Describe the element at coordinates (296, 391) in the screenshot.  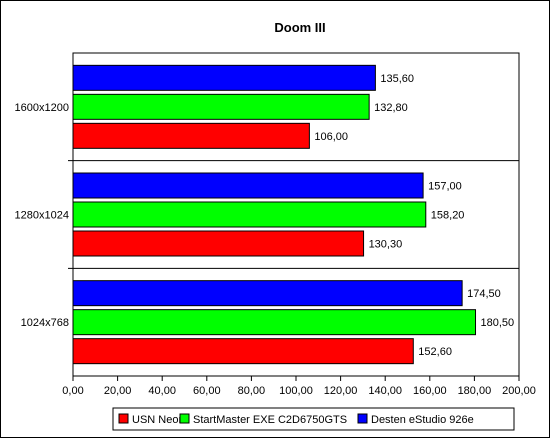
I see `x-tick-label: 100,00` at that location.